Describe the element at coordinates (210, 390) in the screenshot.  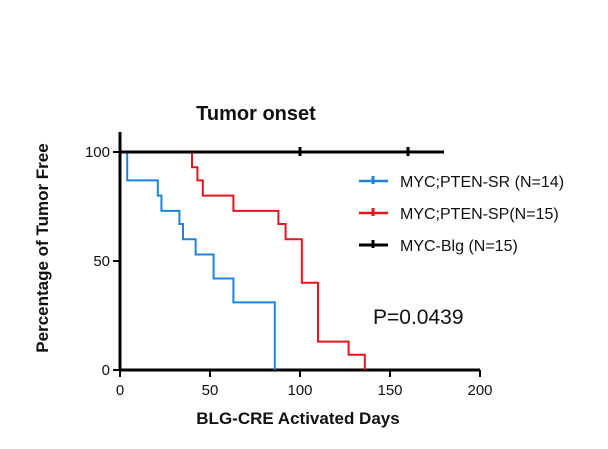
I see `x-tick-label: 50` at that location.